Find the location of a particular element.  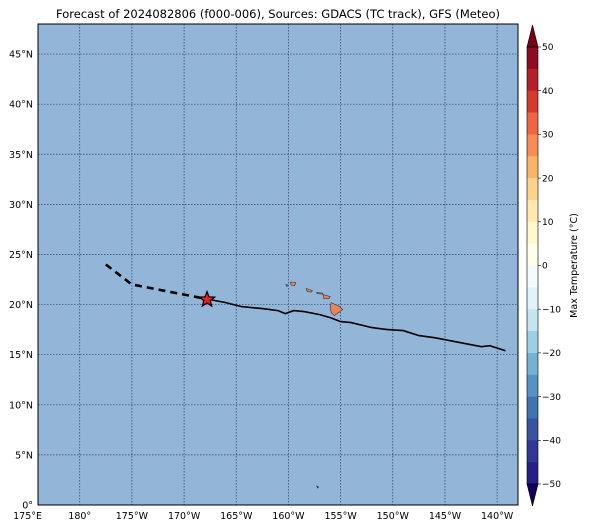

island-oahu is located at coordinates (309, 290).